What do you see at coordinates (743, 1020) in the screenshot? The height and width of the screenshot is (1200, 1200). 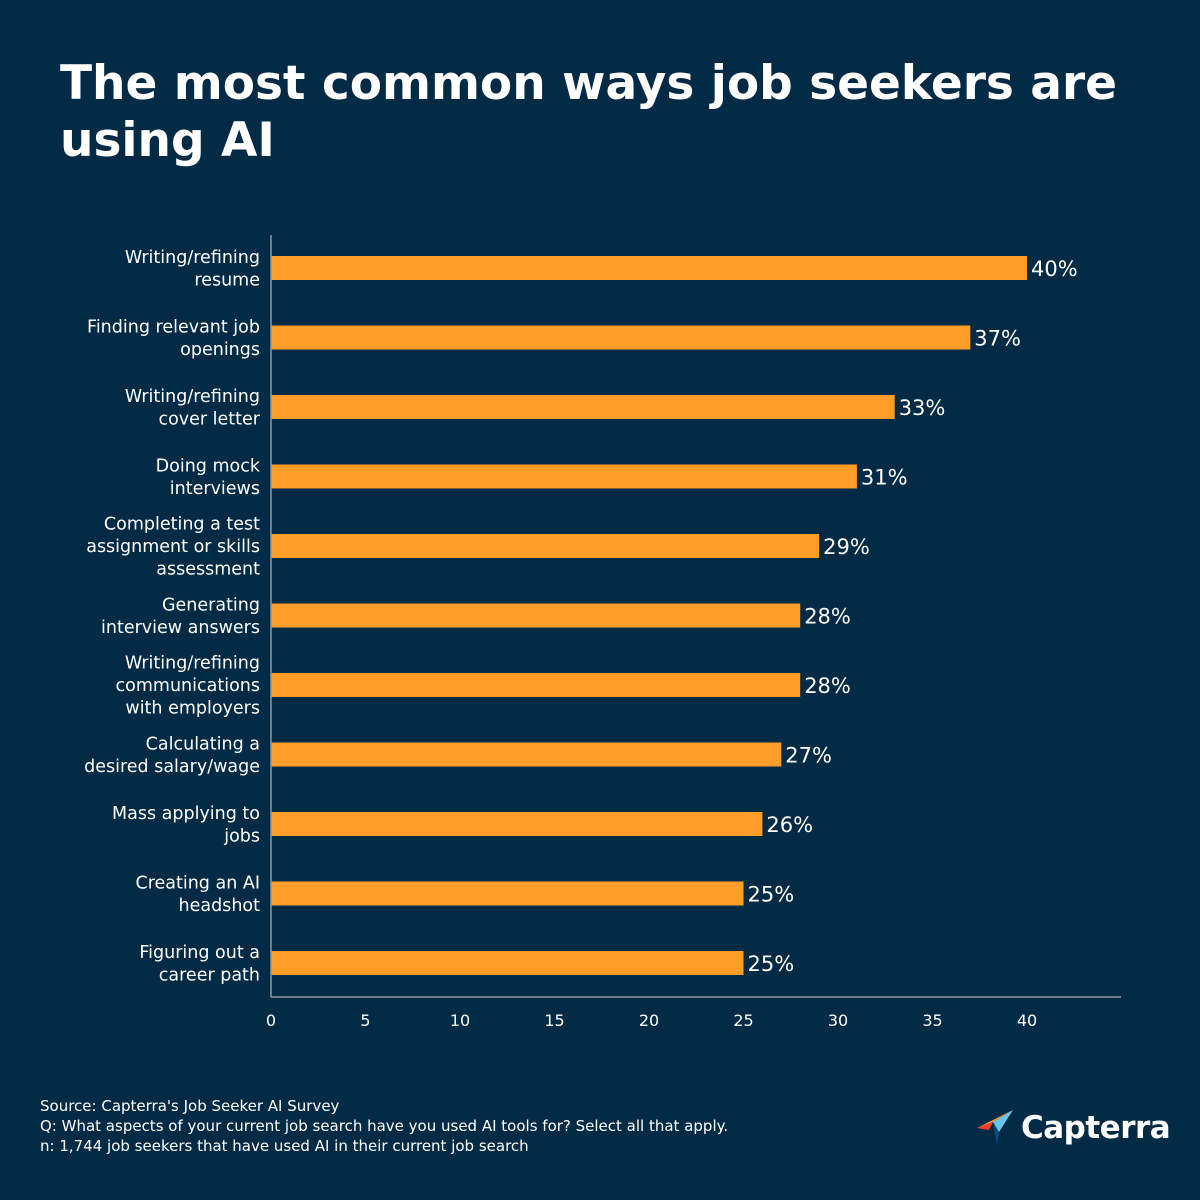 I see `x-tick-label-25: 25` at bounding box center [743, 1020].